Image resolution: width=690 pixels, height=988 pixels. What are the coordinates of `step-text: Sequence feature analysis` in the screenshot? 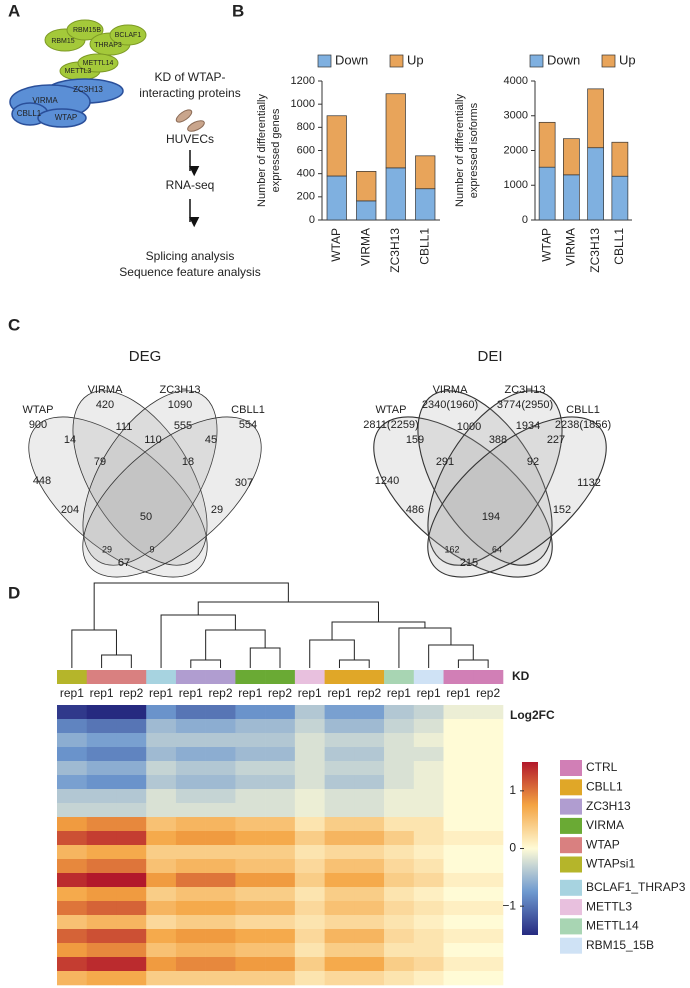 It's located at (189, 272).